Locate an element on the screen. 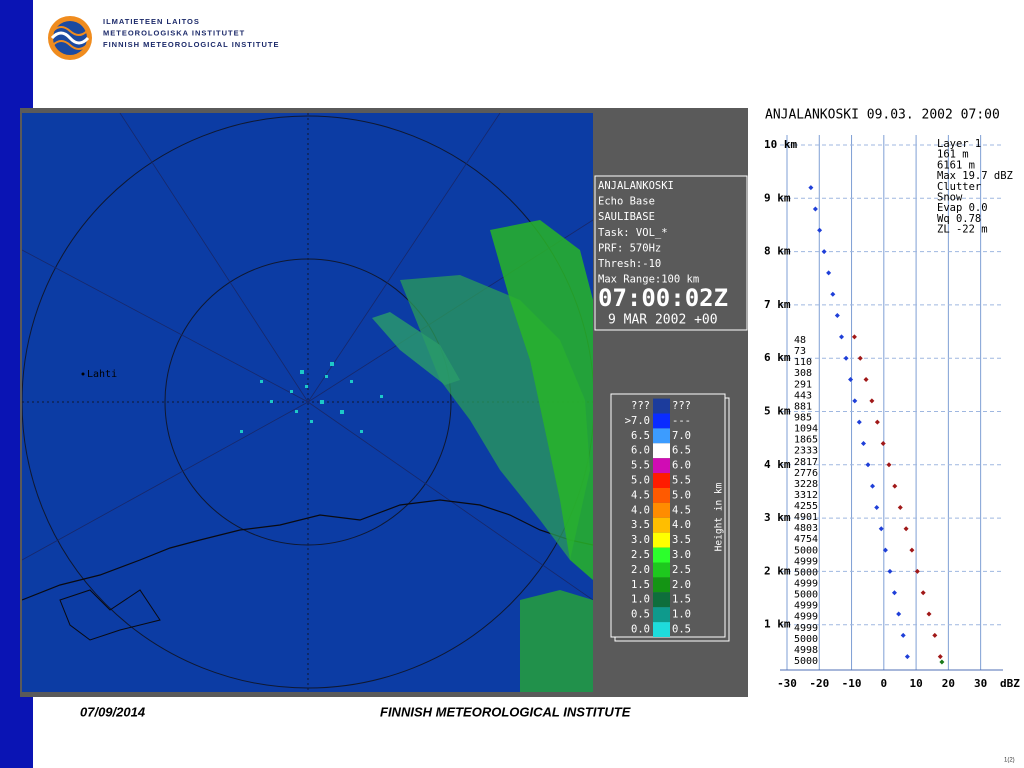 The image size is (1024, 768). sample-count: 443 is located at coordinates (803, 395).